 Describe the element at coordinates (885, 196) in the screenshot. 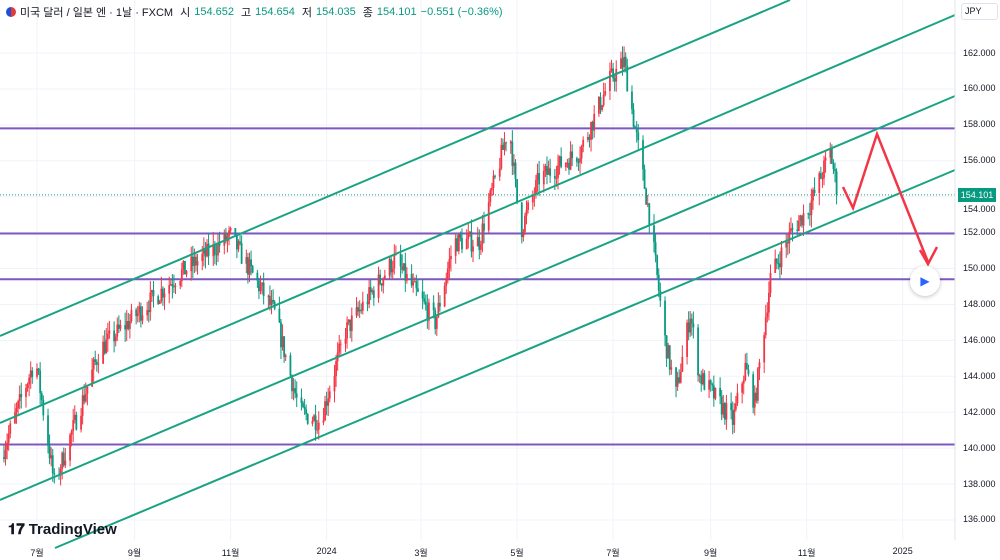

I see `forecast-arrow` at that location.